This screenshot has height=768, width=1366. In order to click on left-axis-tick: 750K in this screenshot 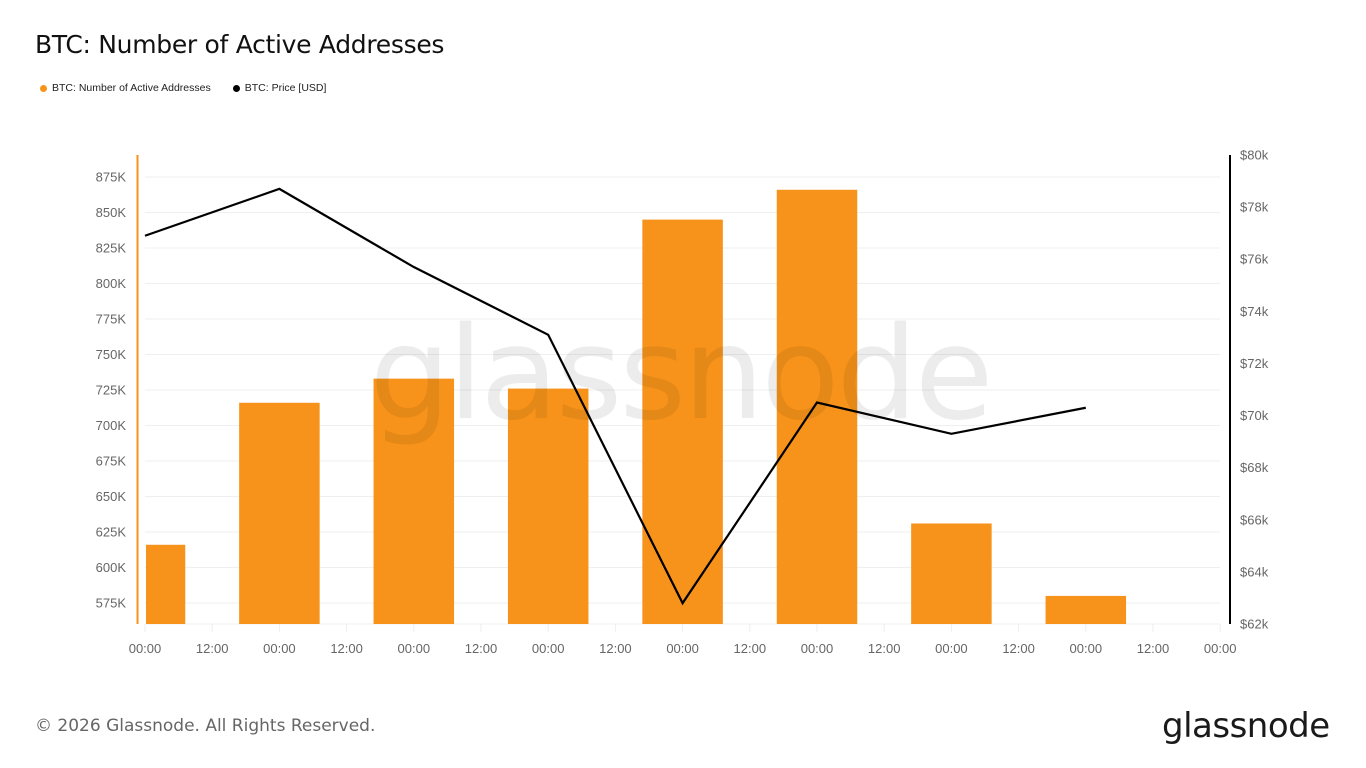, I will do `click(111, 354)`.